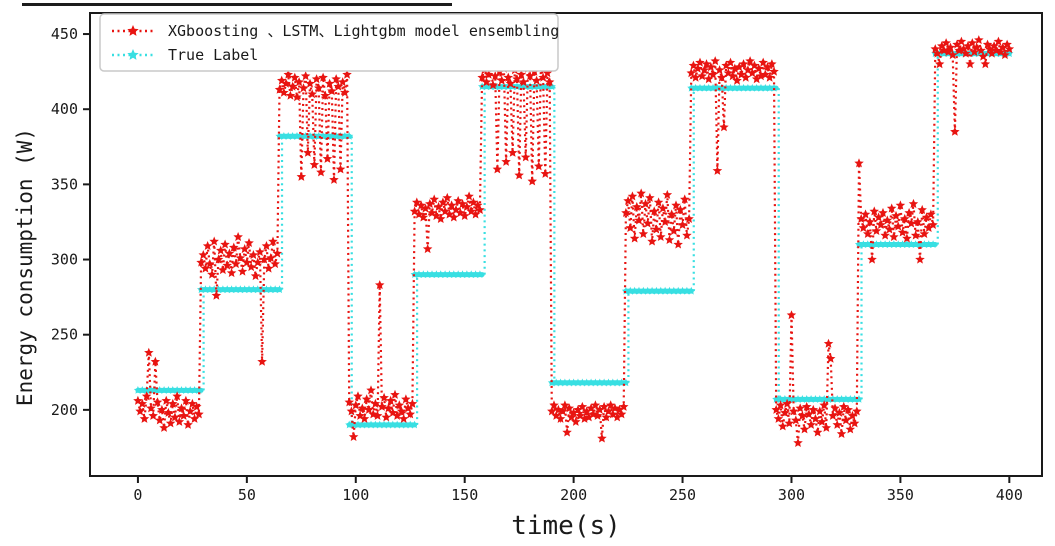  What do you see at coordinates (247, 495) in the screenshot?
I see `x-tick-label: 50` at bounding box center [247, 495].